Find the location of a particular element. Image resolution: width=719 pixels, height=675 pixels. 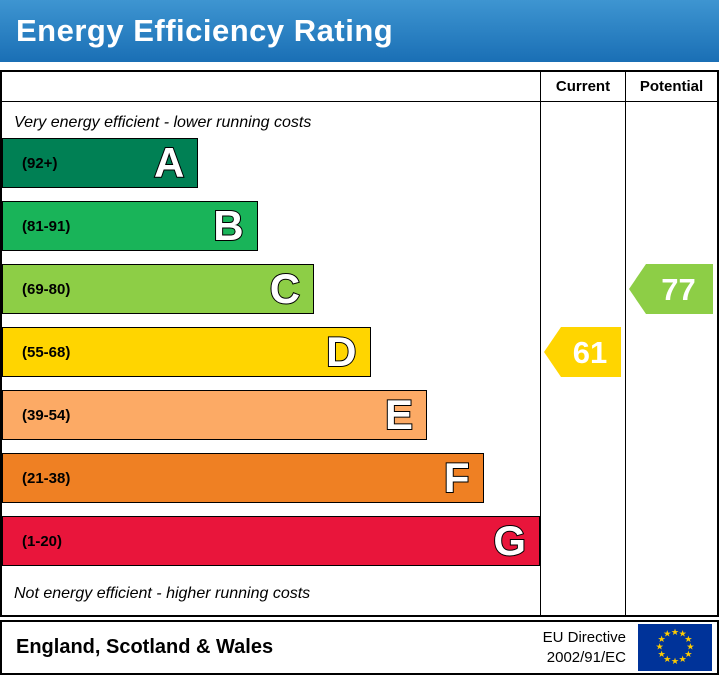

band-range-label: (69-80) is located at coordinates (46, 289).